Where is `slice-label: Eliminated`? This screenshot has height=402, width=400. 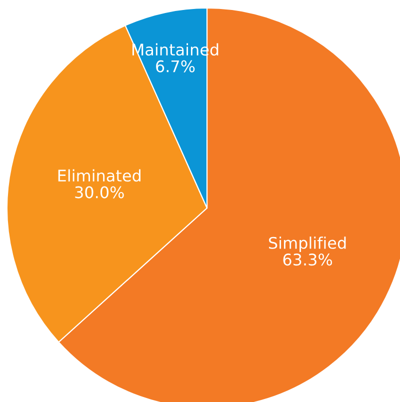 slice-label: Eliminated is located at coordinates (99, 175).